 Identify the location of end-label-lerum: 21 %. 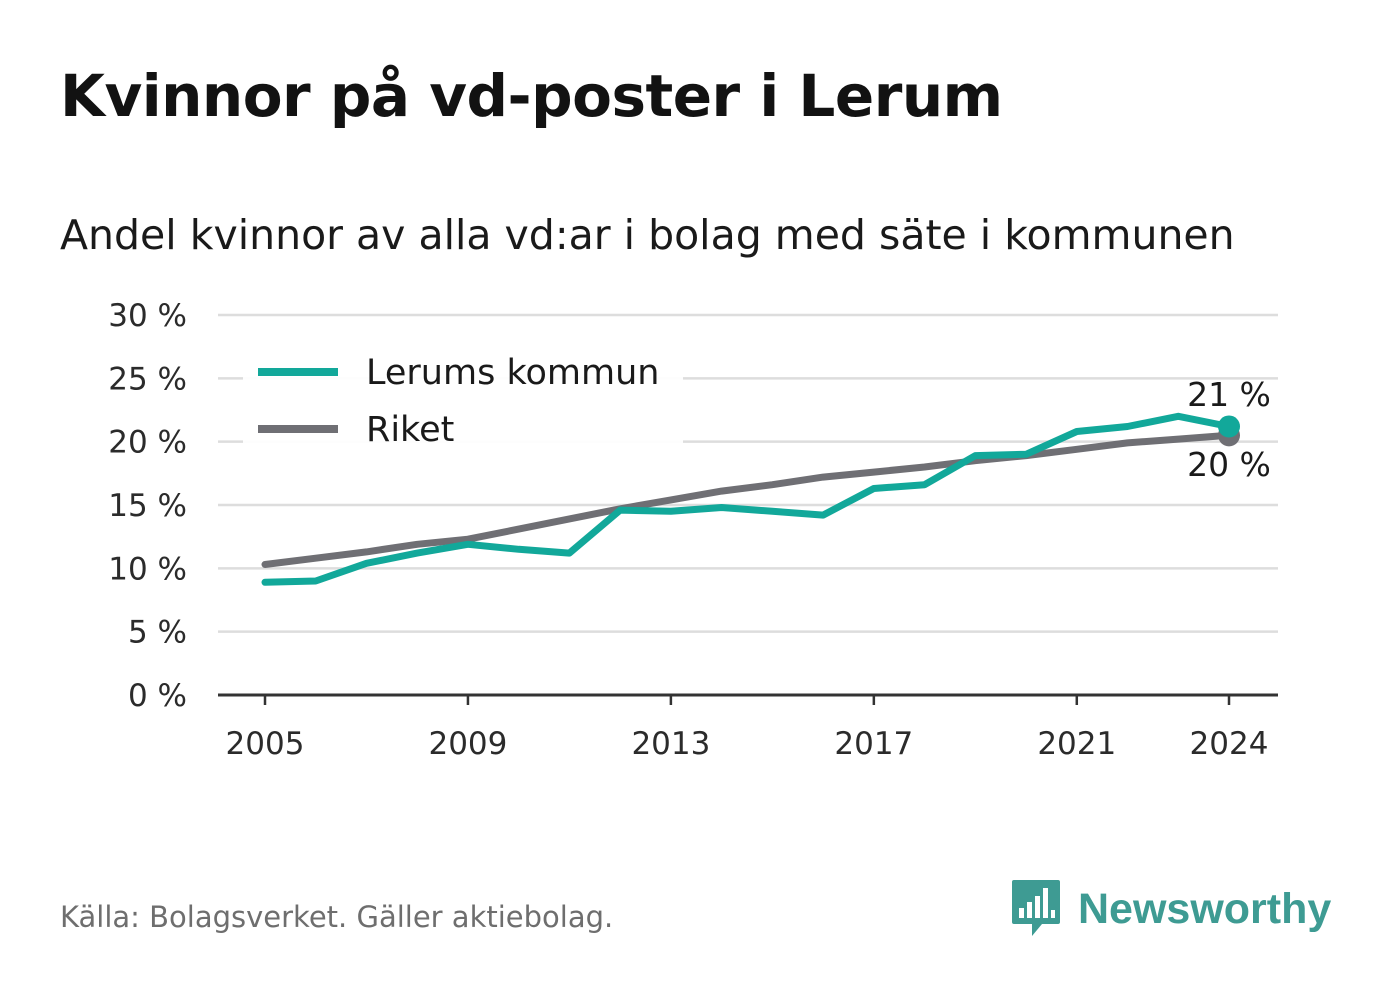
(1229, 394).